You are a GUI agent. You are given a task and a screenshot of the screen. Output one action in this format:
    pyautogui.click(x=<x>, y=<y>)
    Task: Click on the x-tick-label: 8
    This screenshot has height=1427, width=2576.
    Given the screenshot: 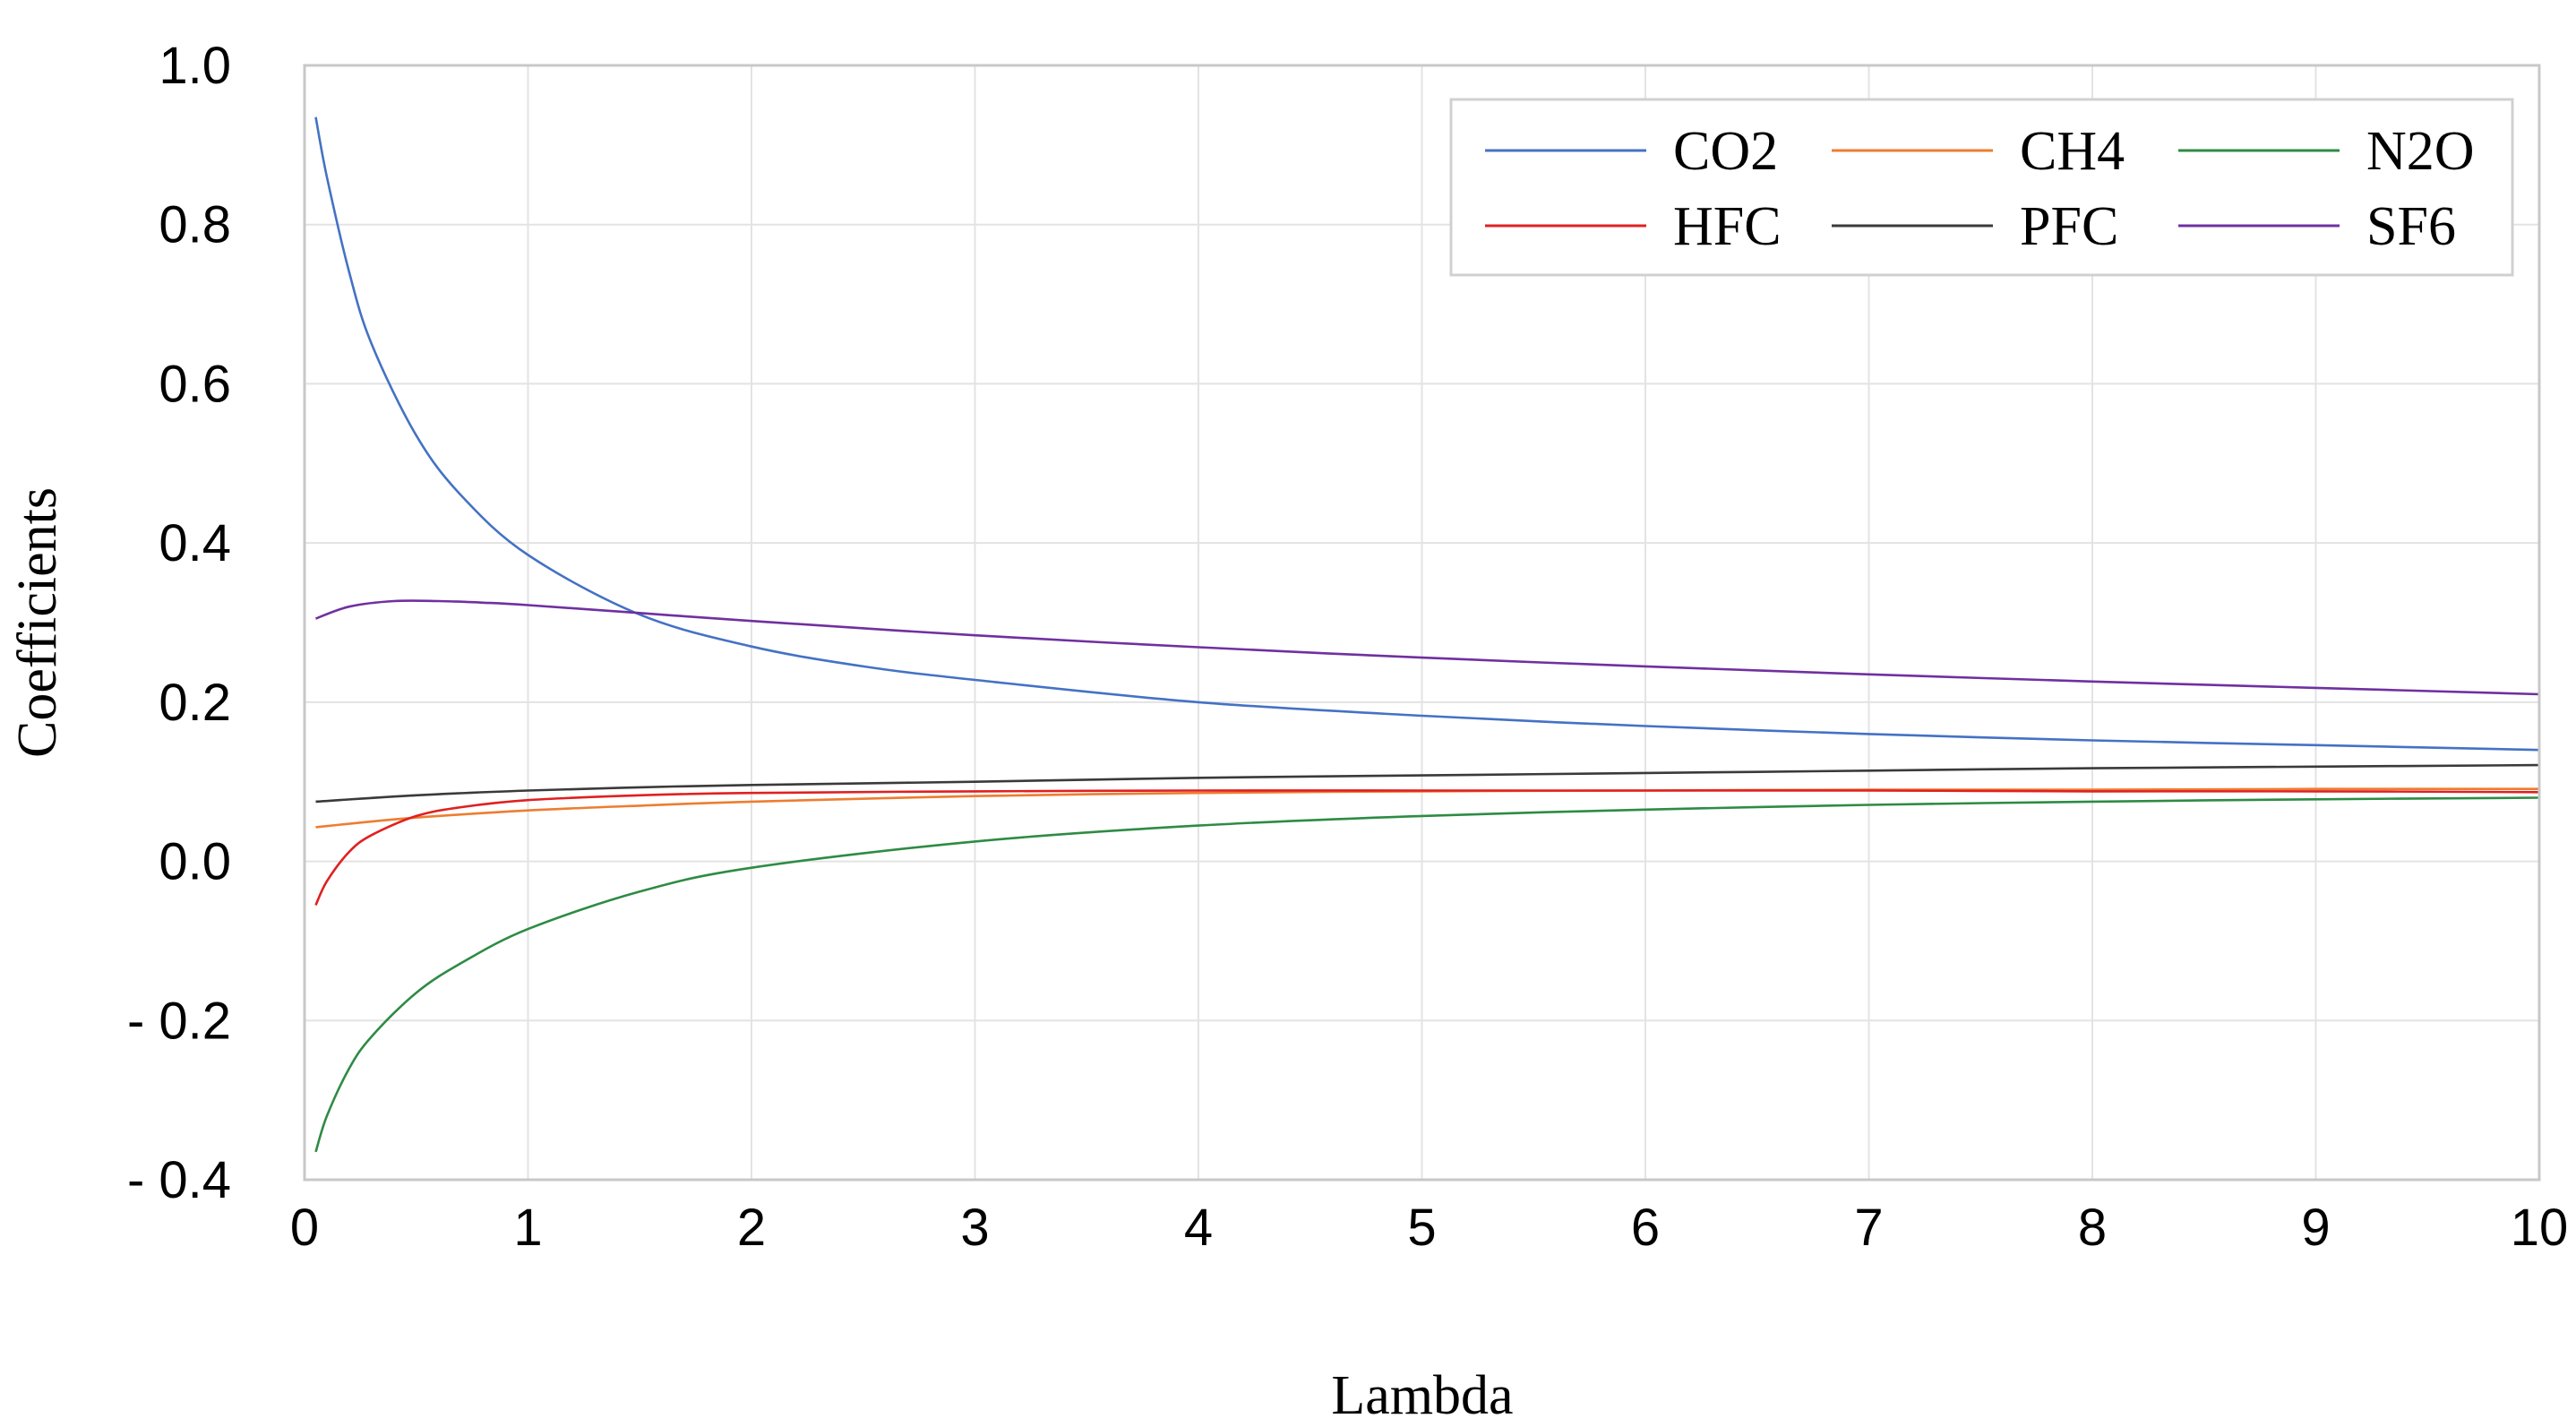 What is the action you would take?
    pyautogui.click(x=2092, y=1228)
    